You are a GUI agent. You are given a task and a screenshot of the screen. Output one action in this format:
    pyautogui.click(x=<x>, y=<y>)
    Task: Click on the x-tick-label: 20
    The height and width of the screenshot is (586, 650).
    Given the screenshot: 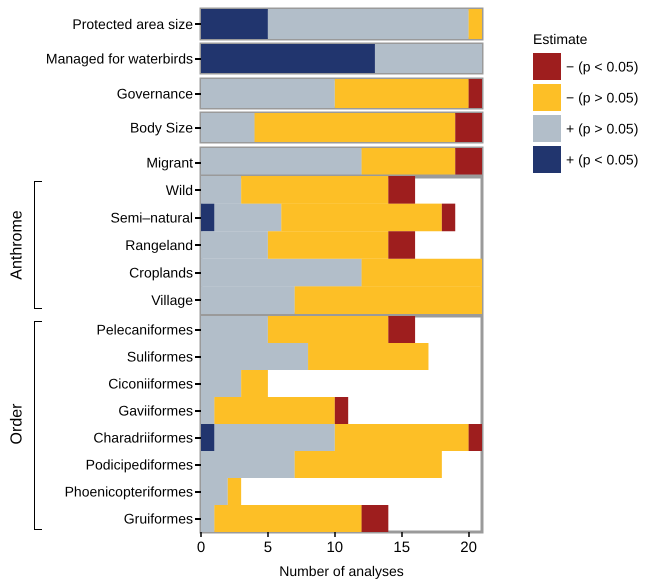 What is the action you would take?
    pyautogui.click(x=468, y=547)
    